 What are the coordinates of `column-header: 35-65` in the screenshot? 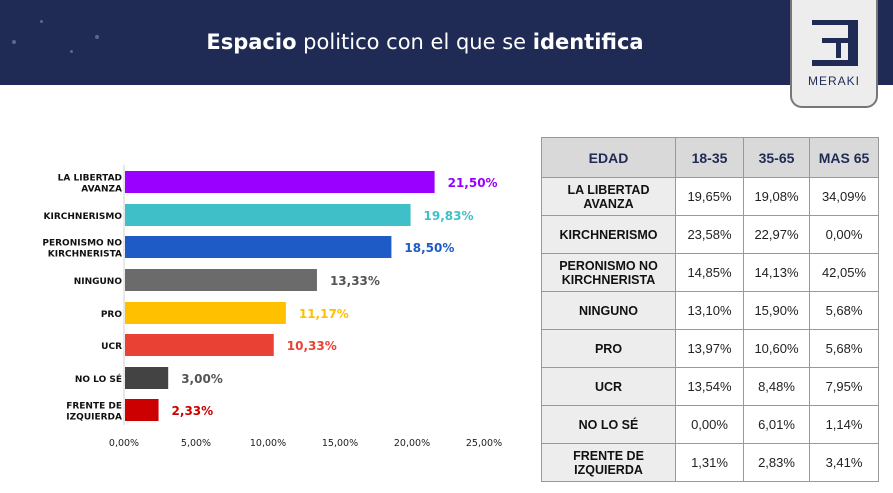 It's located at (776, 157).